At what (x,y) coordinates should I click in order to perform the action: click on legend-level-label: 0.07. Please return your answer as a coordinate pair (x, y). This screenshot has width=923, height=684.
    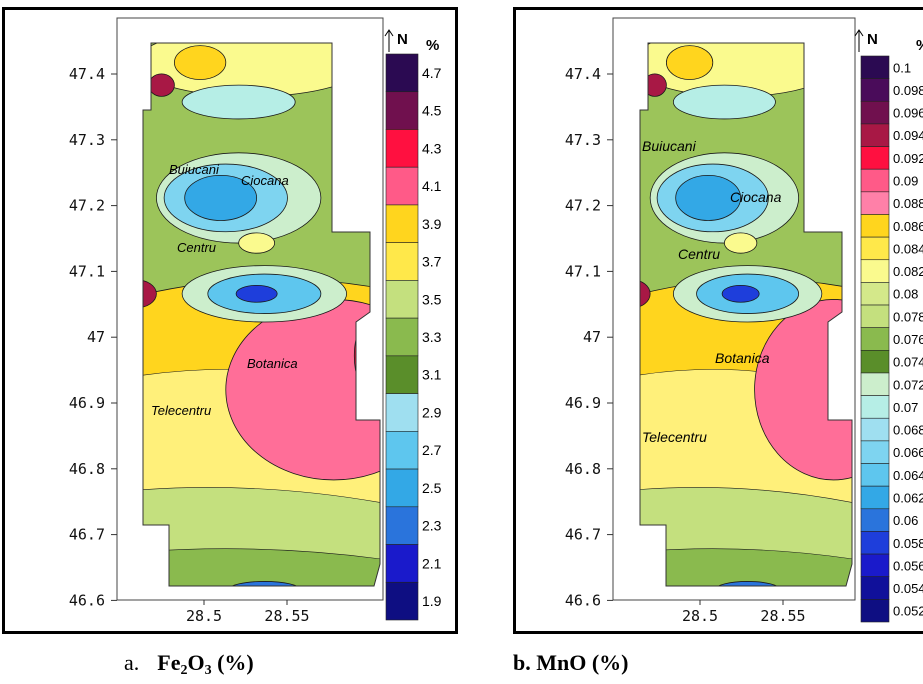
    Looking at the image, I should click on (905, 407).